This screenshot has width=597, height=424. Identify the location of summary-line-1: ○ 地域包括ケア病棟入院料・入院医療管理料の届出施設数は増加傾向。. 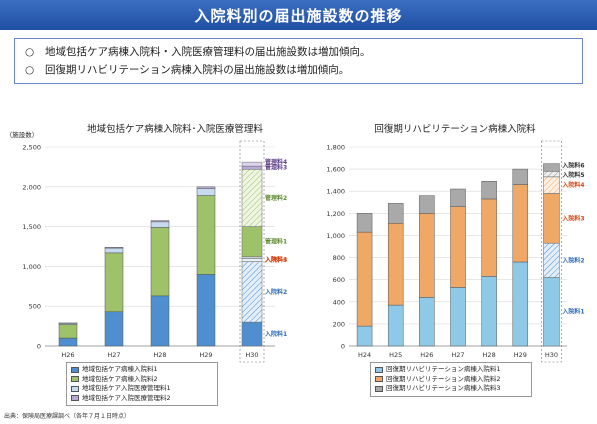
(298, 52).